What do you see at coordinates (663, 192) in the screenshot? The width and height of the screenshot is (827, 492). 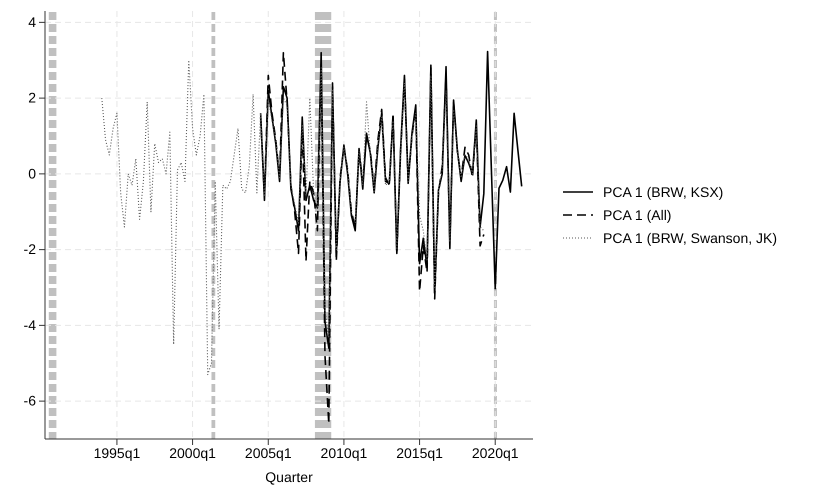 I see `legend-label: PCA 1 (BRW, KSX)` at bounding box center [663, 192].